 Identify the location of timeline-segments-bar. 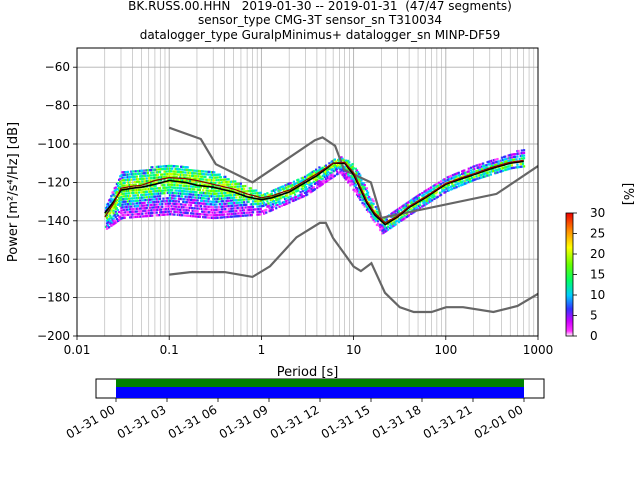
(320, 392).